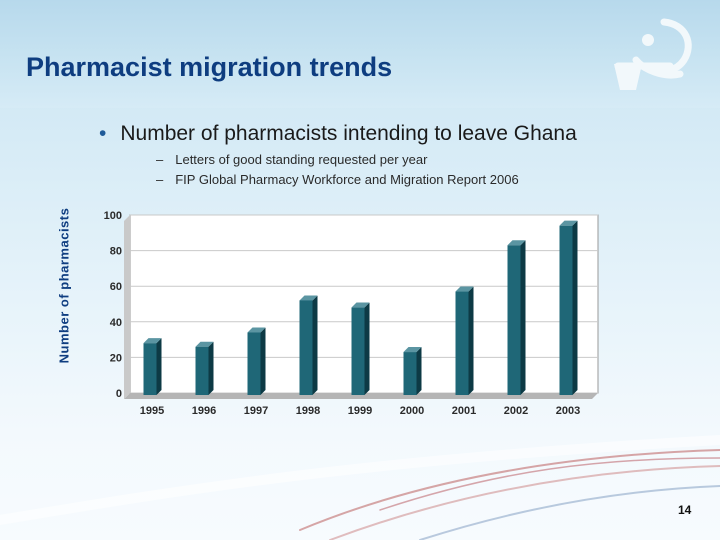  Describe the element at coordinates (653, 54) in the screenshot. I see `fip-pharmacy-logo-icon` at that location.